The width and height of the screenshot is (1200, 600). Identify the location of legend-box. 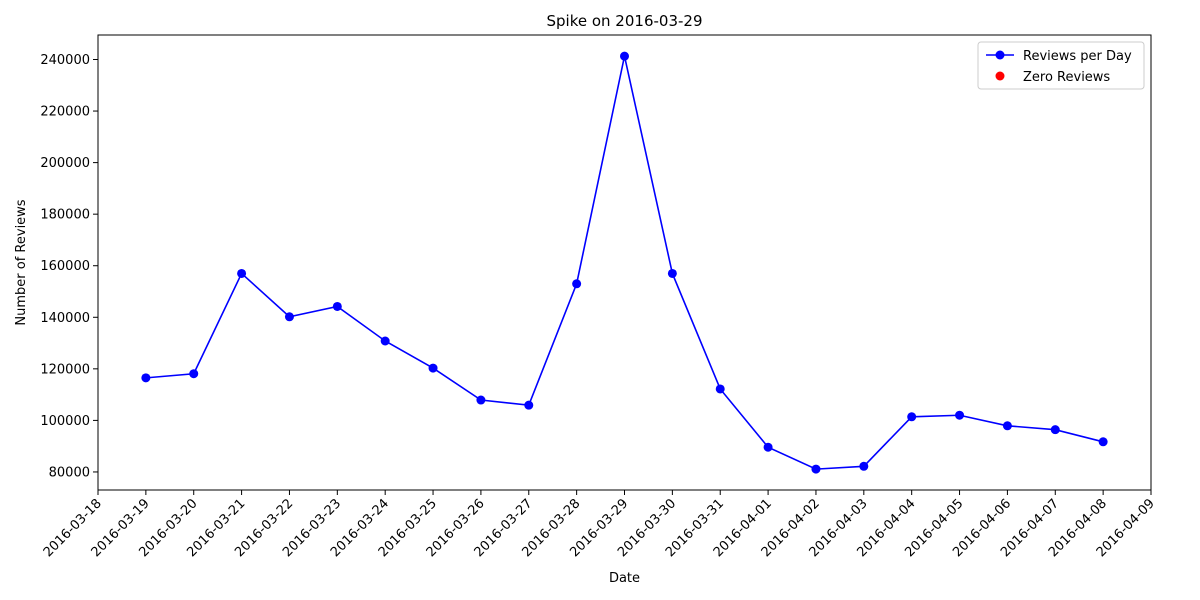
(1061, 65).